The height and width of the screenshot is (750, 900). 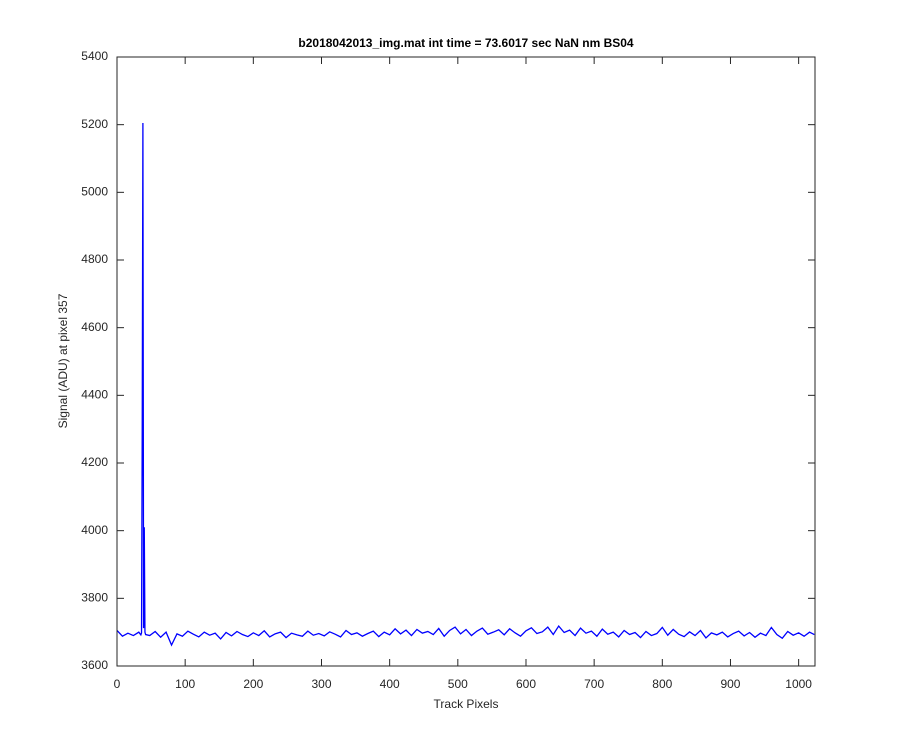 I want to click on y-tick-label: 5400, so click(x=94, y=56).